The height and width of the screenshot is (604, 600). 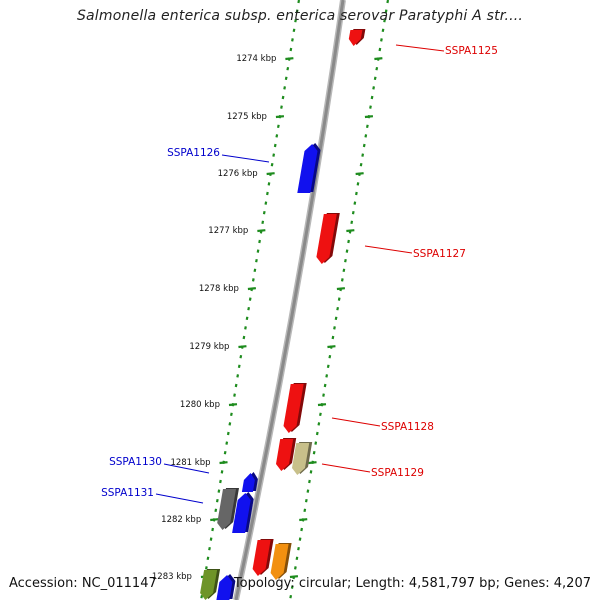 I want to click on gene-sspa1128, so click(x=295, y=408).